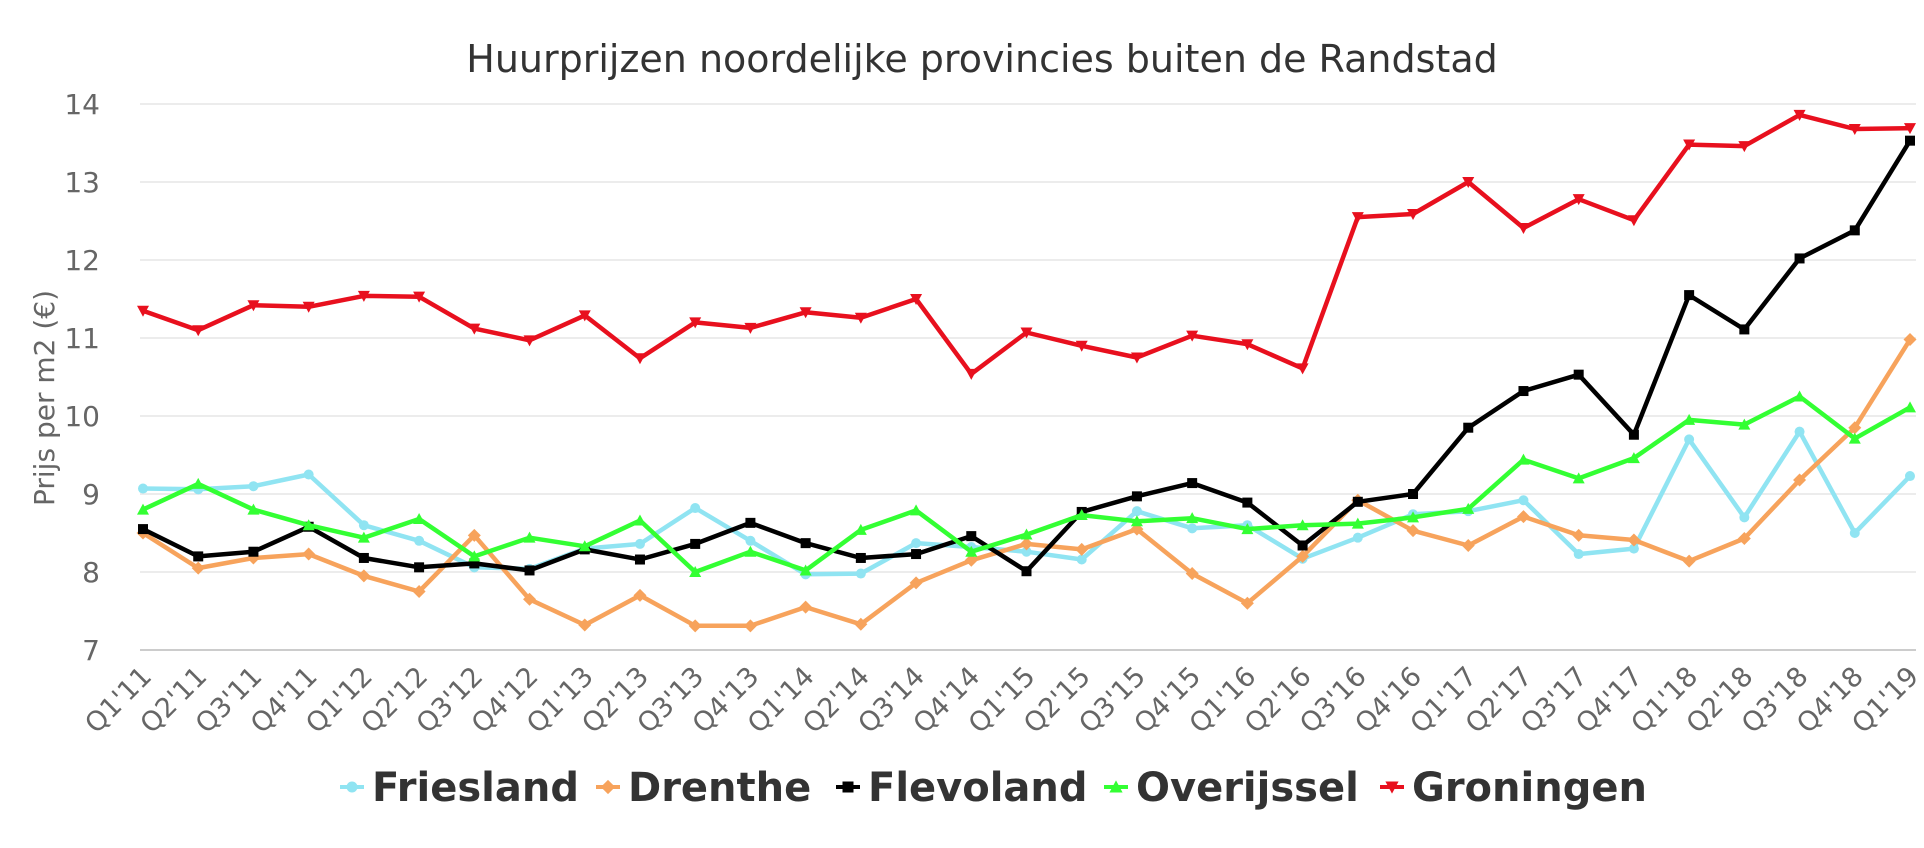 The image size is (1924, 848). What do you see at coordinates (703, 788) in the screenshot?
I see `legend-item-drenthe: Drenthe` at bounding box center [703, 788].